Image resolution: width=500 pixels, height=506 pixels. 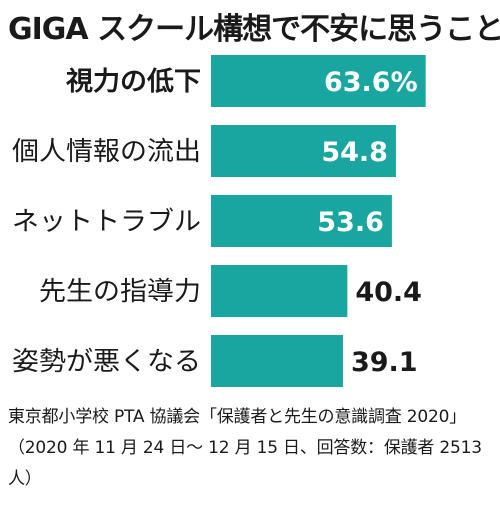 What do you see at coordinates (106, 362) in the screenshot?
I see `category-label: 姿勢が悪くなる` at bounding box center [106, 362].